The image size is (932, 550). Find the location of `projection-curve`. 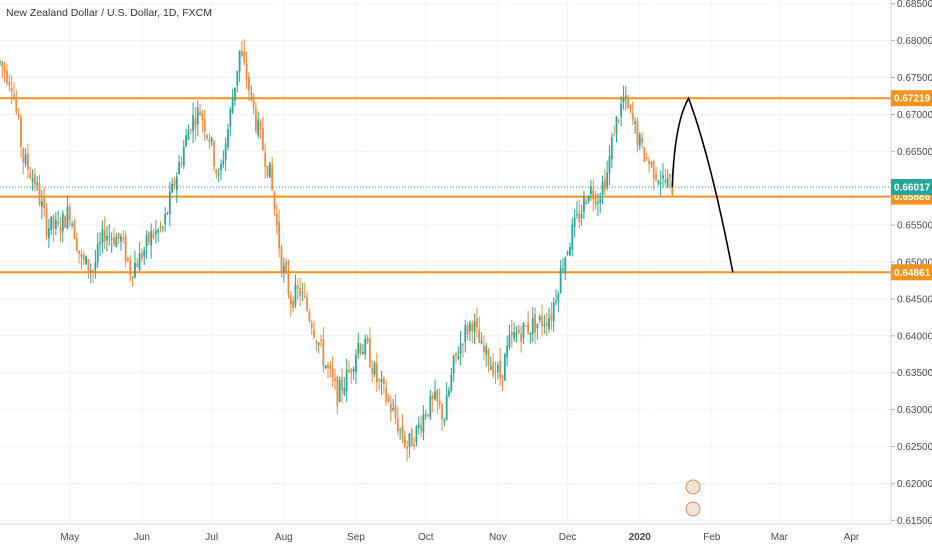

projection-curve is located at coordinates (702, 184).